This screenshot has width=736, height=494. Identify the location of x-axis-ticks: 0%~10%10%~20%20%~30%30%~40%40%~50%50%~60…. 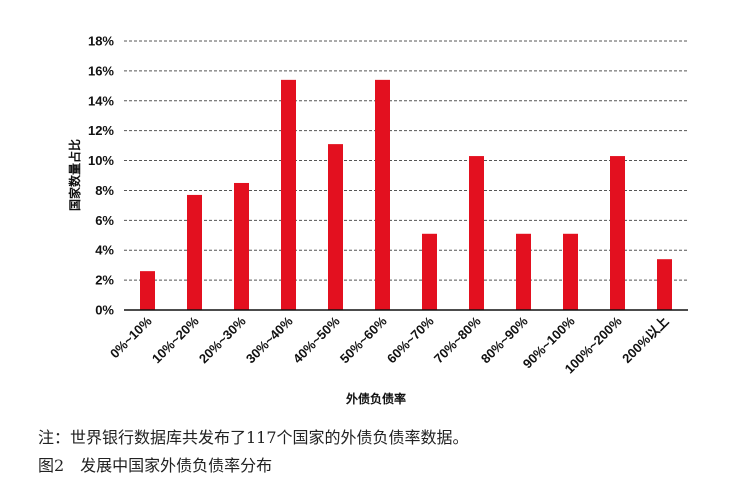
(389, 344).